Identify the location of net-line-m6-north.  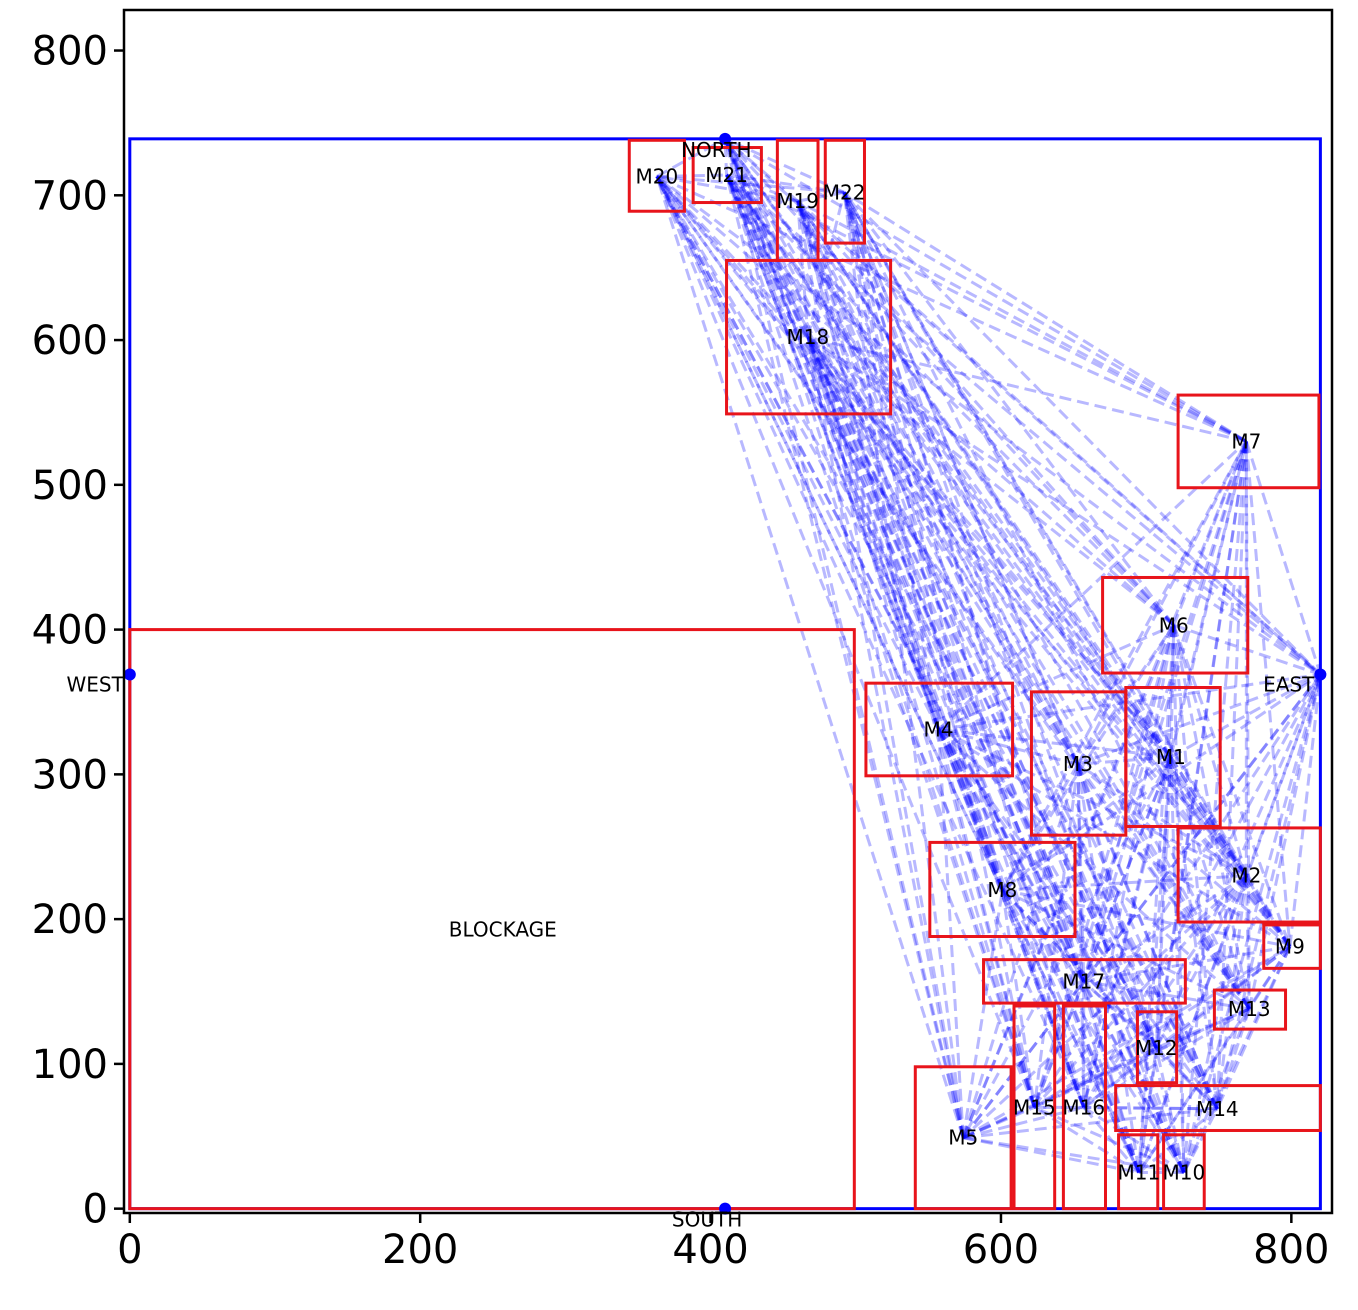
(949, 382).